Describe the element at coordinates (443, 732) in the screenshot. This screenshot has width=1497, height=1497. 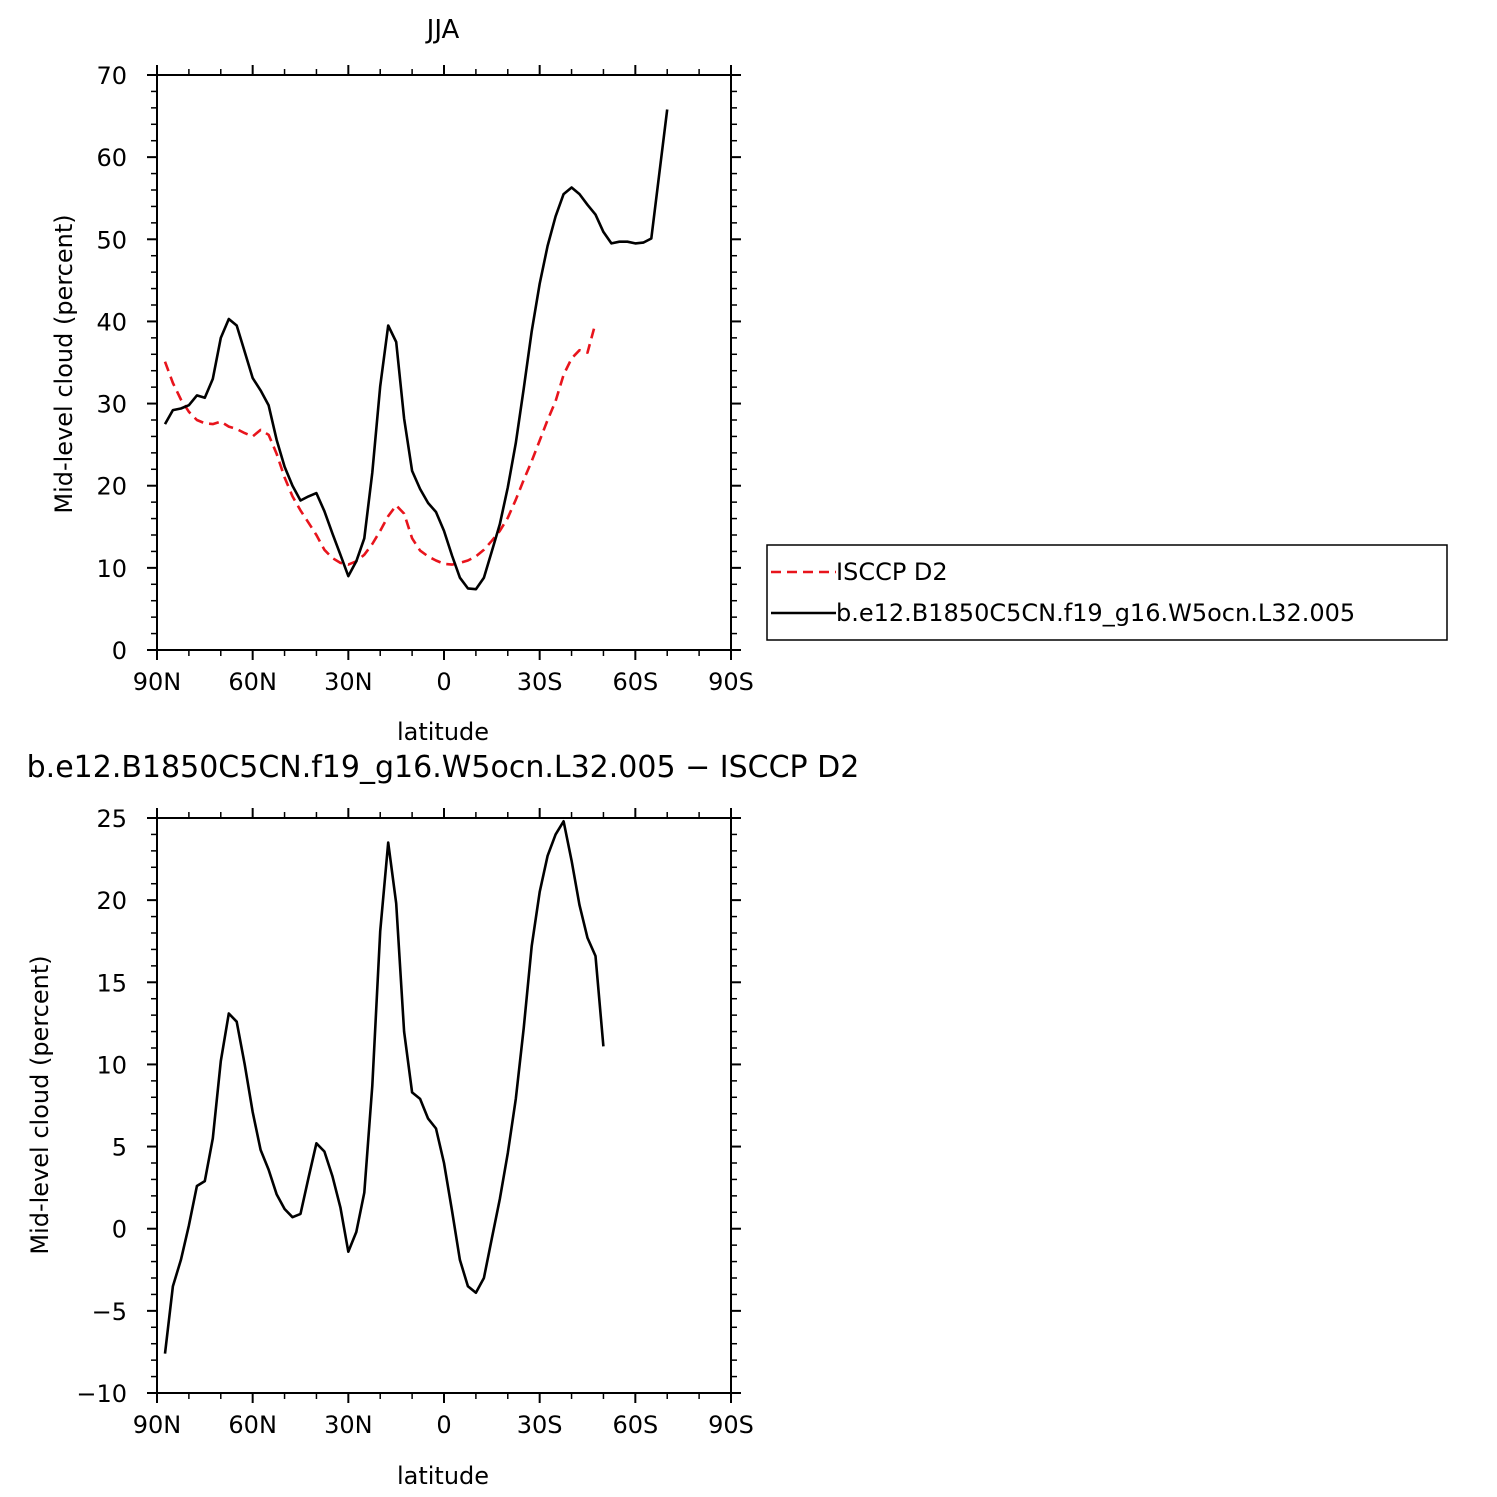
I see `top-x-axis-label: latitude` at that location.